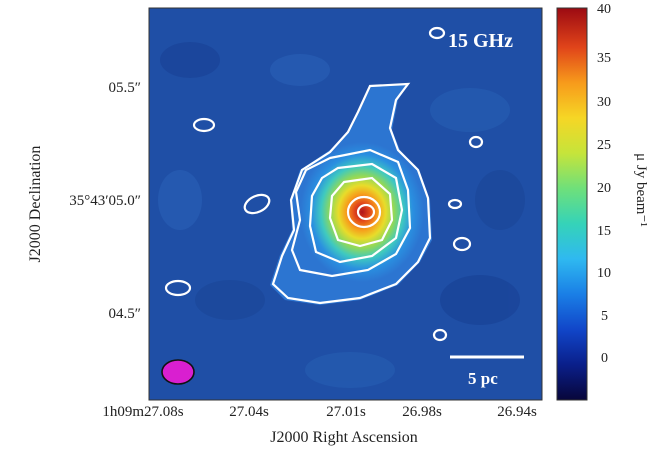  What do you see at coordinates (178, 372) in the screenshot?
I see `beam-ellipse` at bounding box center [178, 372].